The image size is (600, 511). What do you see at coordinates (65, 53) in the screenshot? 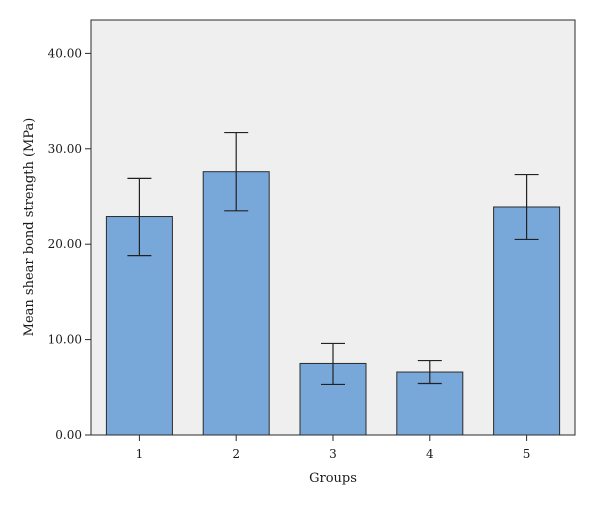
I see `y-tick-label: 40.00` at bounding box center [65, 53].